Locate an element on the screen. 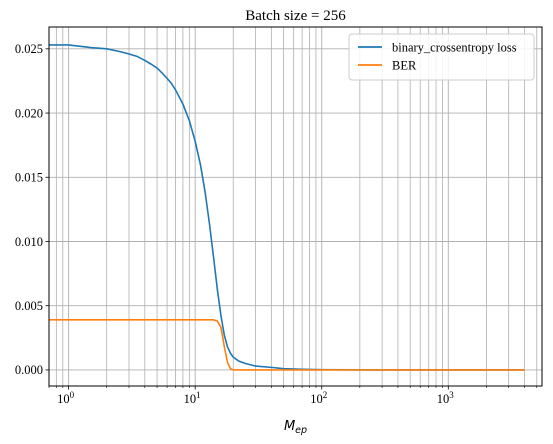  x-tick-label-exponent: 1 is located at coordinates (198, 395).